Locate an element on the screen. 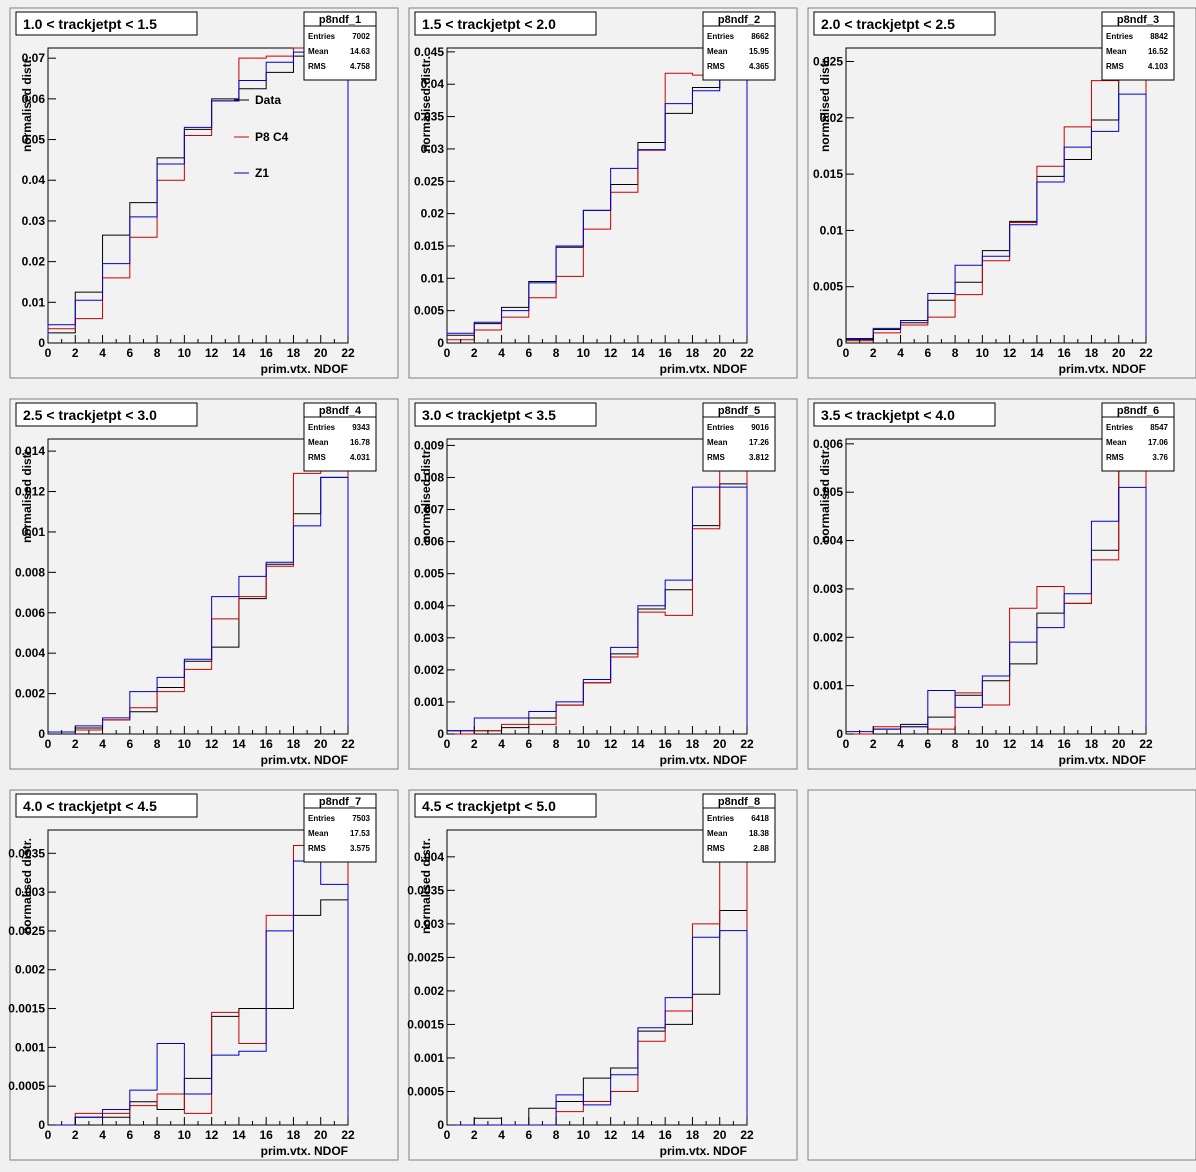 This screenshot has height=1172, width=1196. y-tick-label: 0.03 is located at coordinates (433, 149).